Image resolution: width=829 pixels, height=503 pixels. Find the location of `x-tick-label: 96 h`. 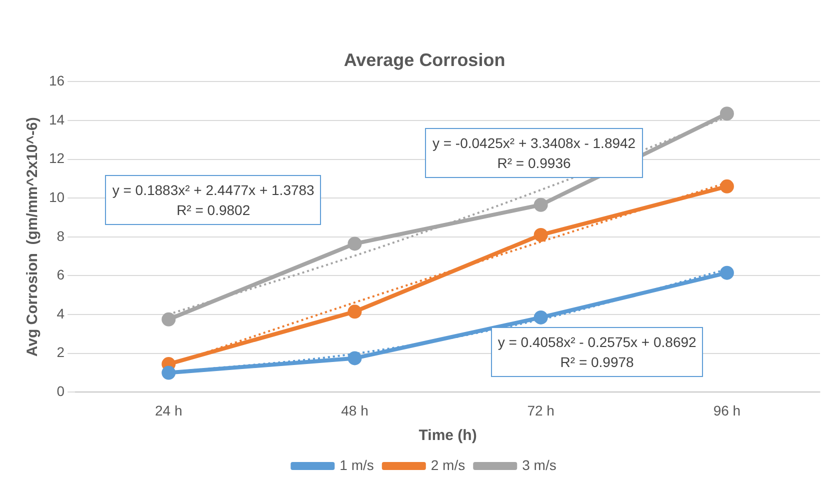

x-tick-label: 96 h is located at coordinates (727, 410).